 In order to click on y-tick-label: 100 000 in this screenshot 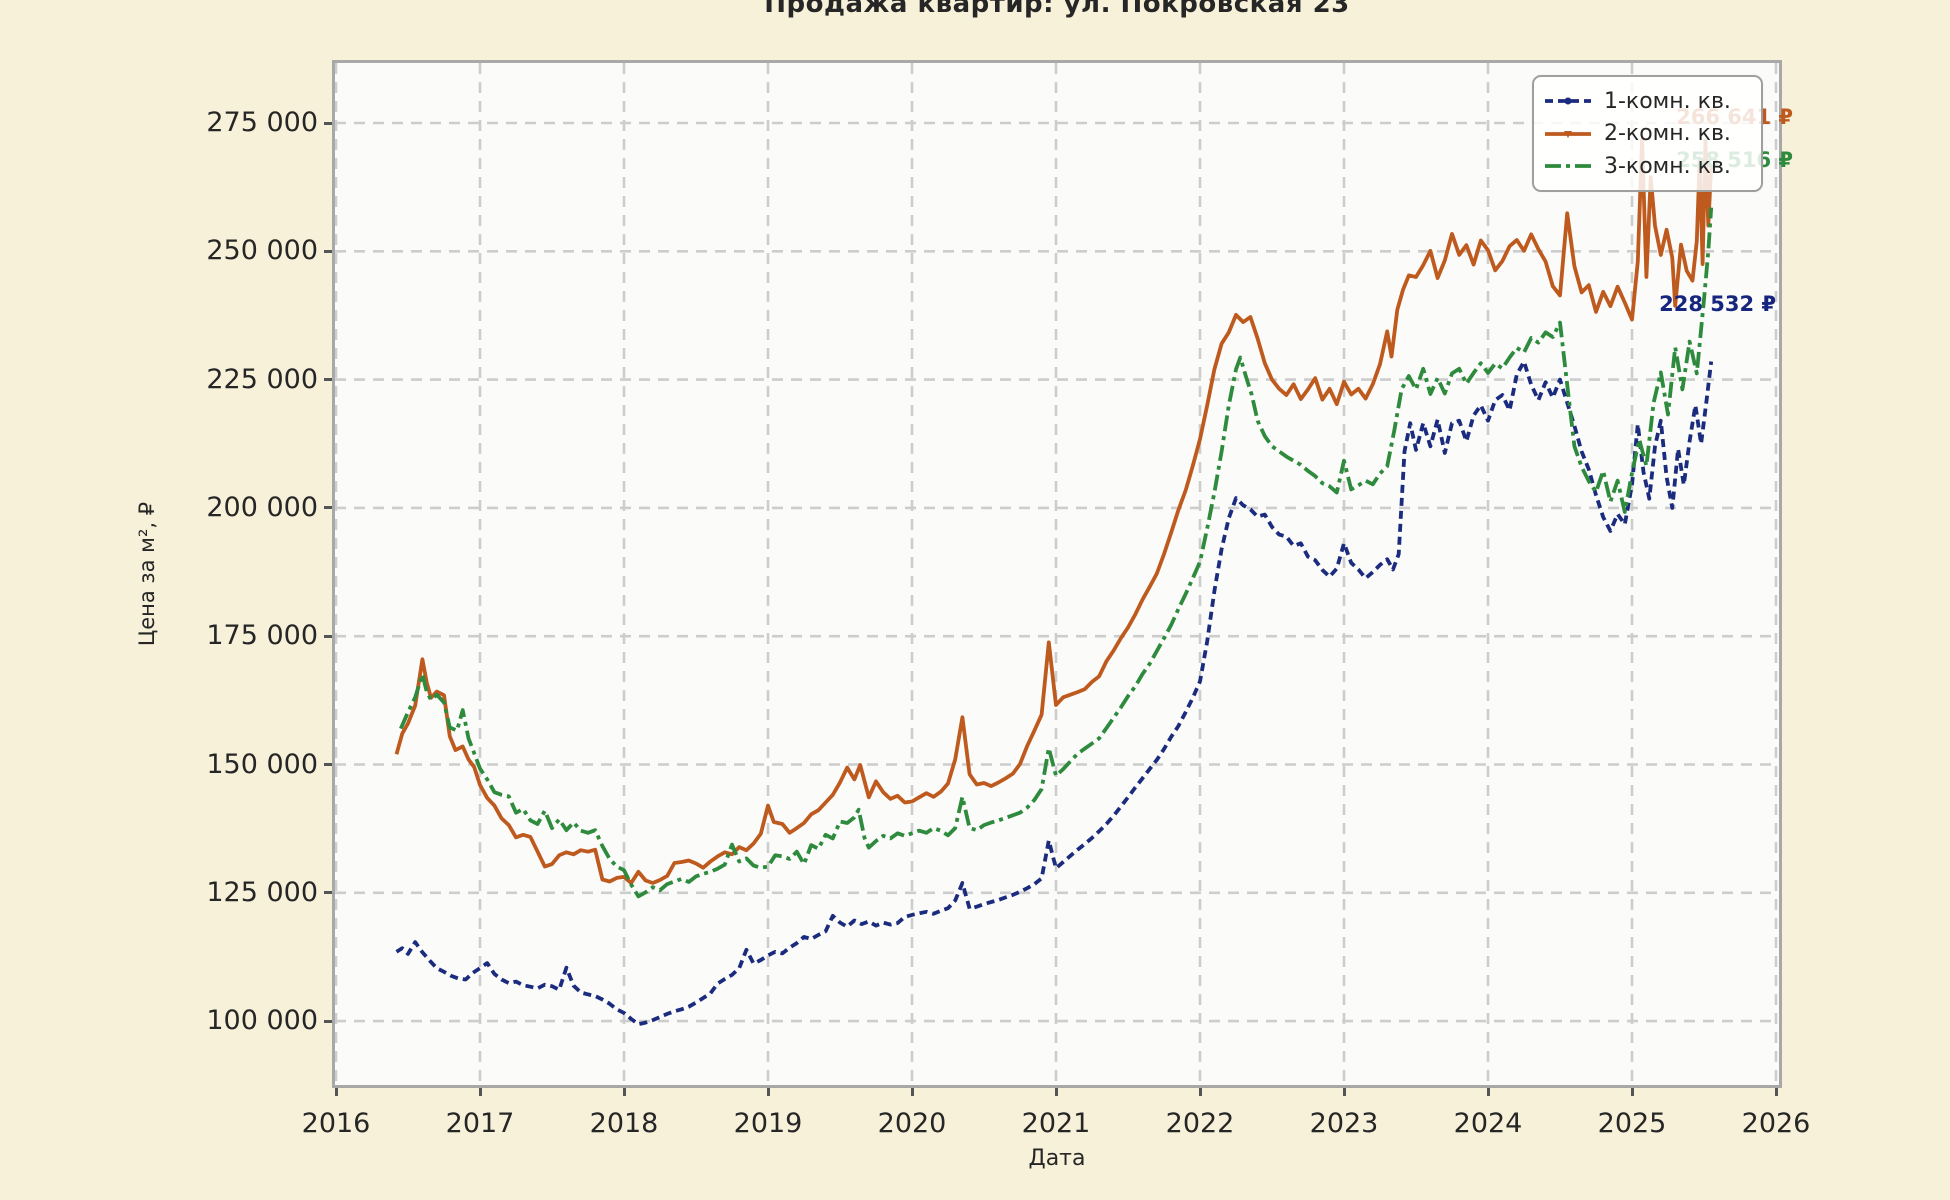, I will do `click(262, 1021)`.